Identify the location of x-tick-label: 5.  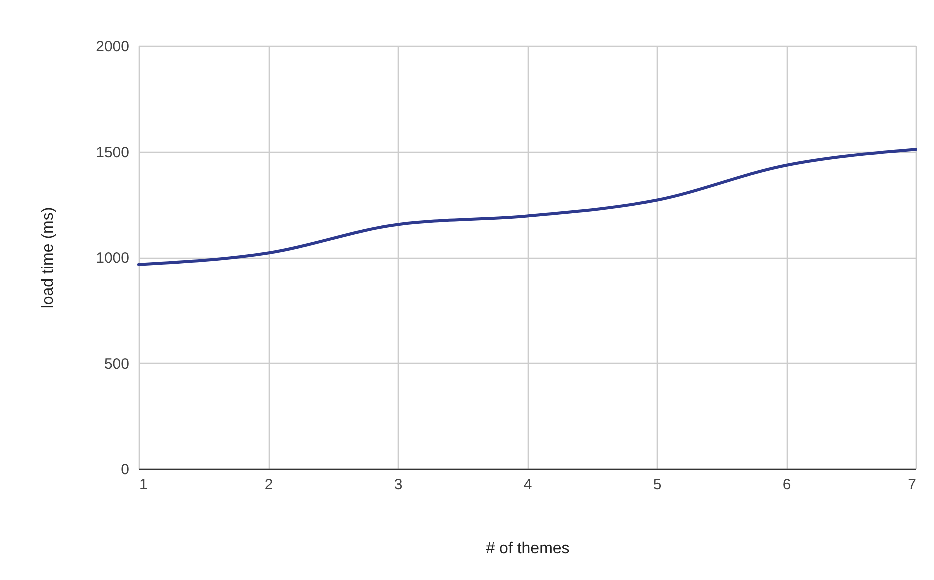
(657, 485).